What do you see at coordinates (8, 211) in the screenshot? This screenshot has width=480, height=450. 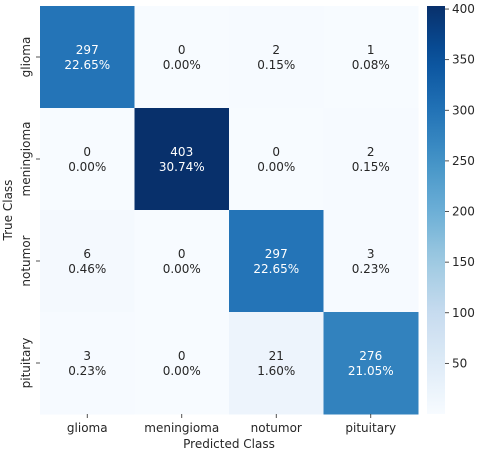 I see `y-axis-label: True Class` at bounding box center [8, 211].